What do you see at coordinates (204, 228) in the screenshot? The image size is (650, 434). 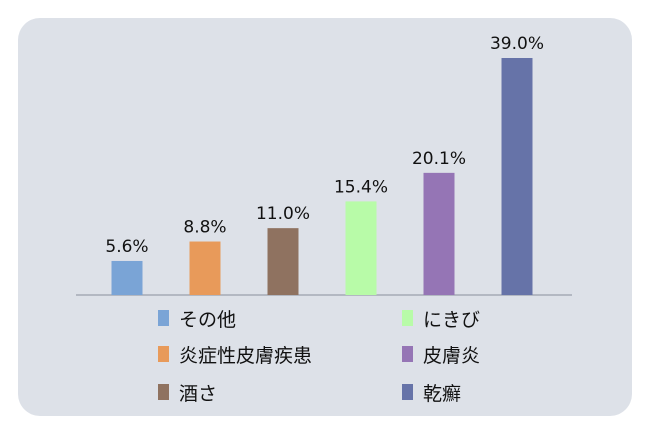 I see `bar-value-label: 8.8%` at bounding box center [204, 228].